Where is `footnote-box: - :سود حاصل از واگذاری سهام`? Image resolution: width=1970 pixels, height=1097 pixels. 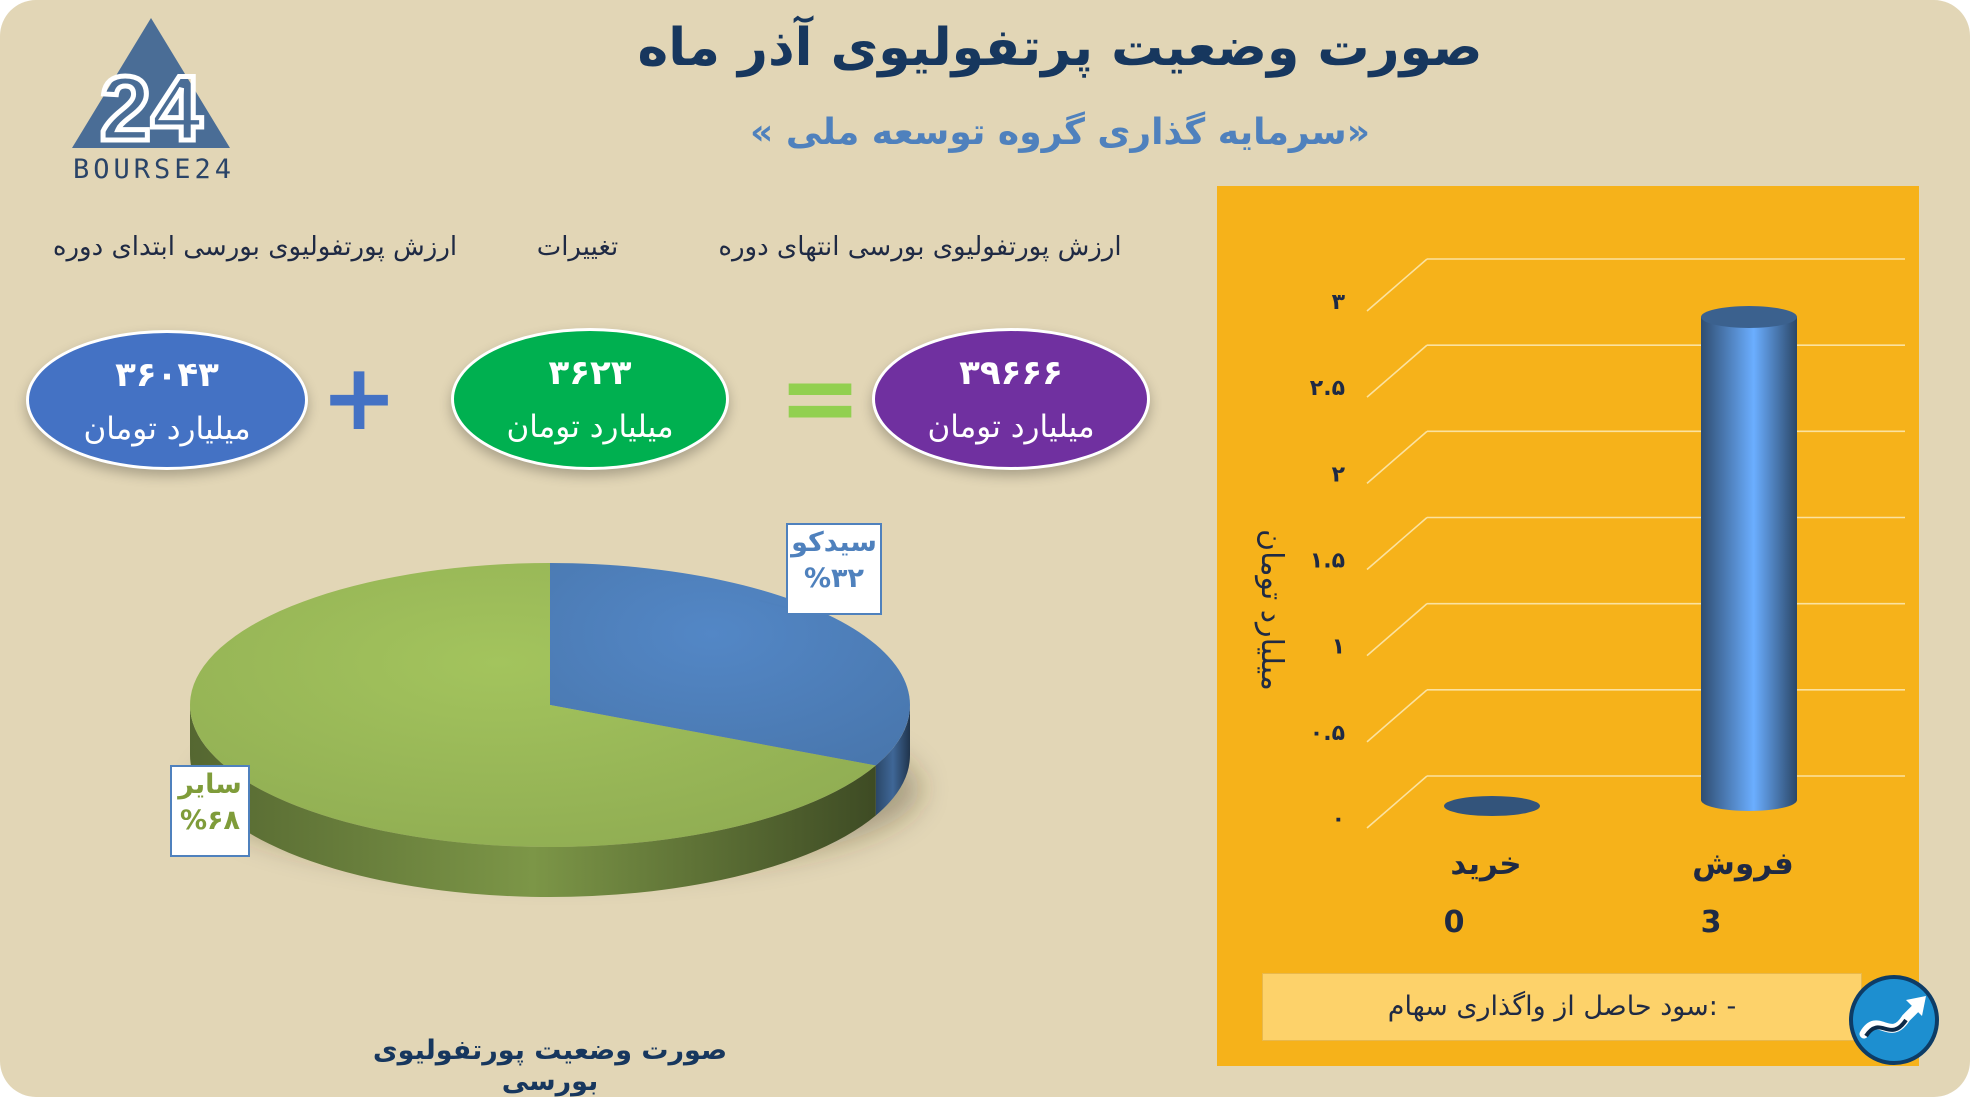
footnote-box: - :سود حاصل از واگذاری سهام is located at coordinates (1562, 1007).